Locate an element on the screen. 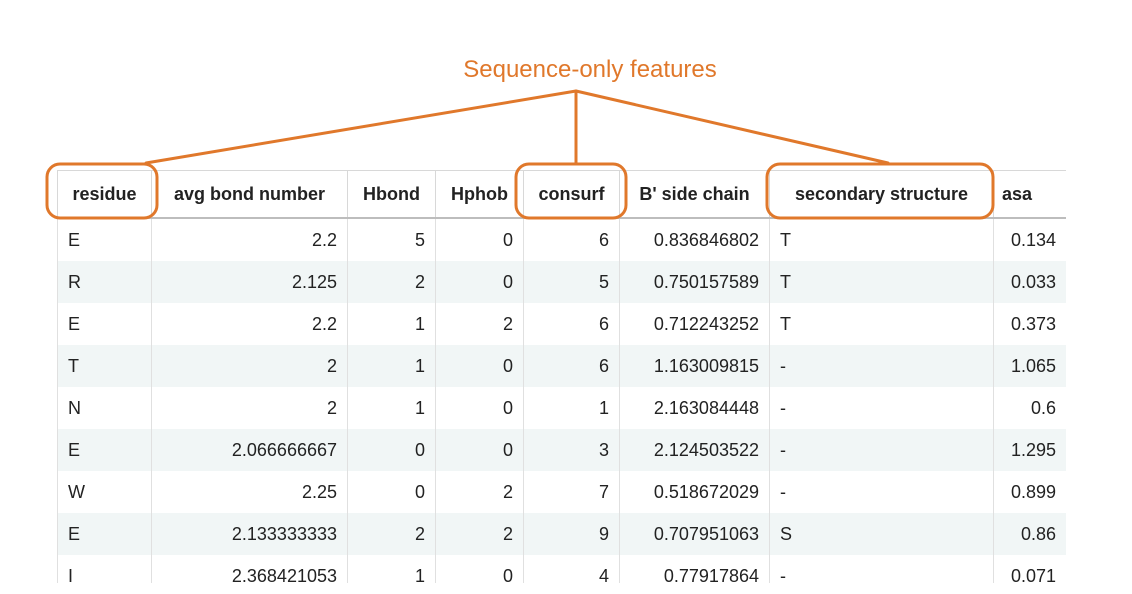 The height and width of the screenshot is (594, 1132). table-row: I 2.368421053 1 0 4 0.77917864-0.071 is located at coordinates (561, 569).